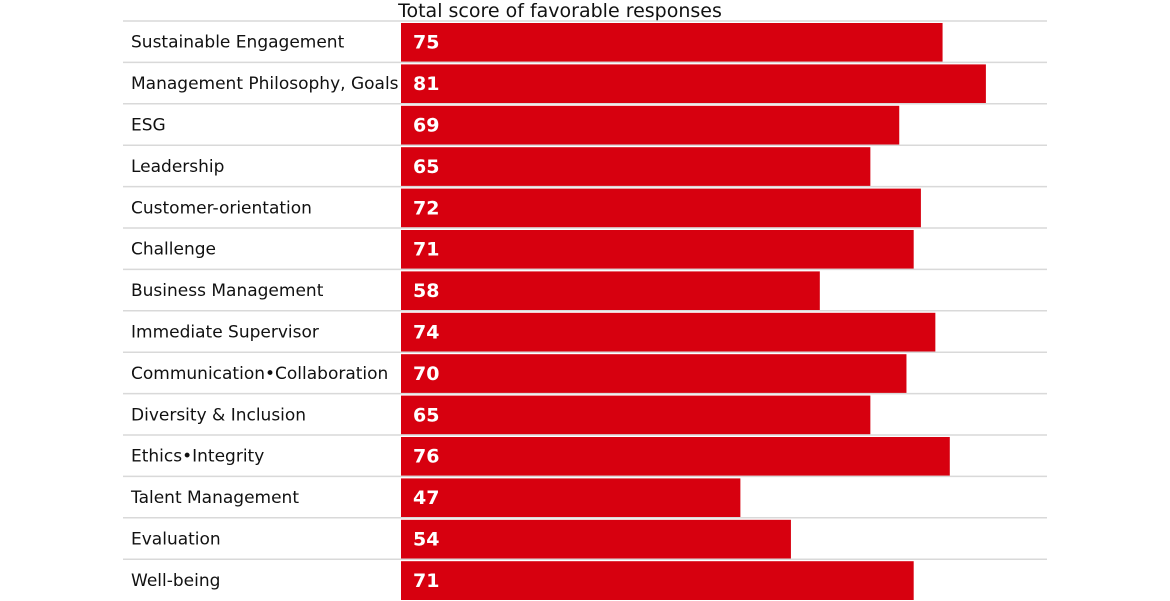 This screenshot has width=1170, height=601. I want to click on value-label-6: 71, so click(426, 250).